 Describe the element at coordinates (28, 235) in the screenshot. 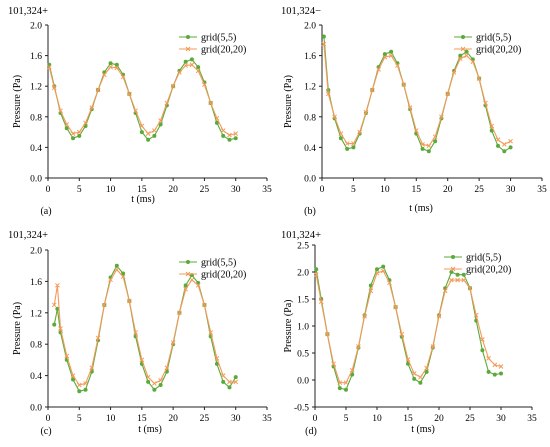

I see `chart-title: 101,324+` at that location.